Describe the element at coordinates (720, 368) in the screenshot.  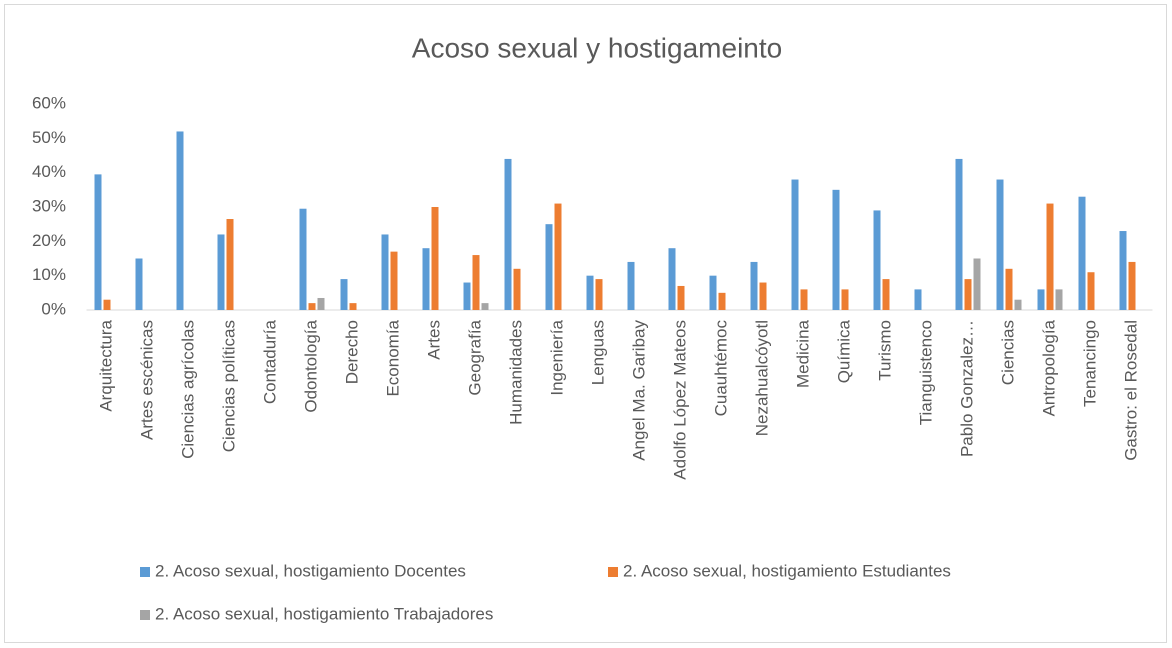
I see `x-tick-label: Cuauhtémoc` at that location.